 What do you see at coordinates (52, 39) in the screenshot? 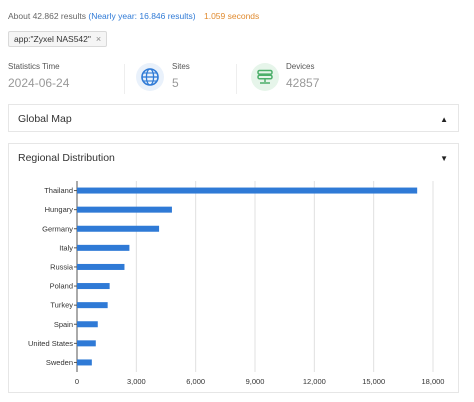
I see `query-tag-text: app:"Zyxel NAS542"` at bounding box center [52, 39].